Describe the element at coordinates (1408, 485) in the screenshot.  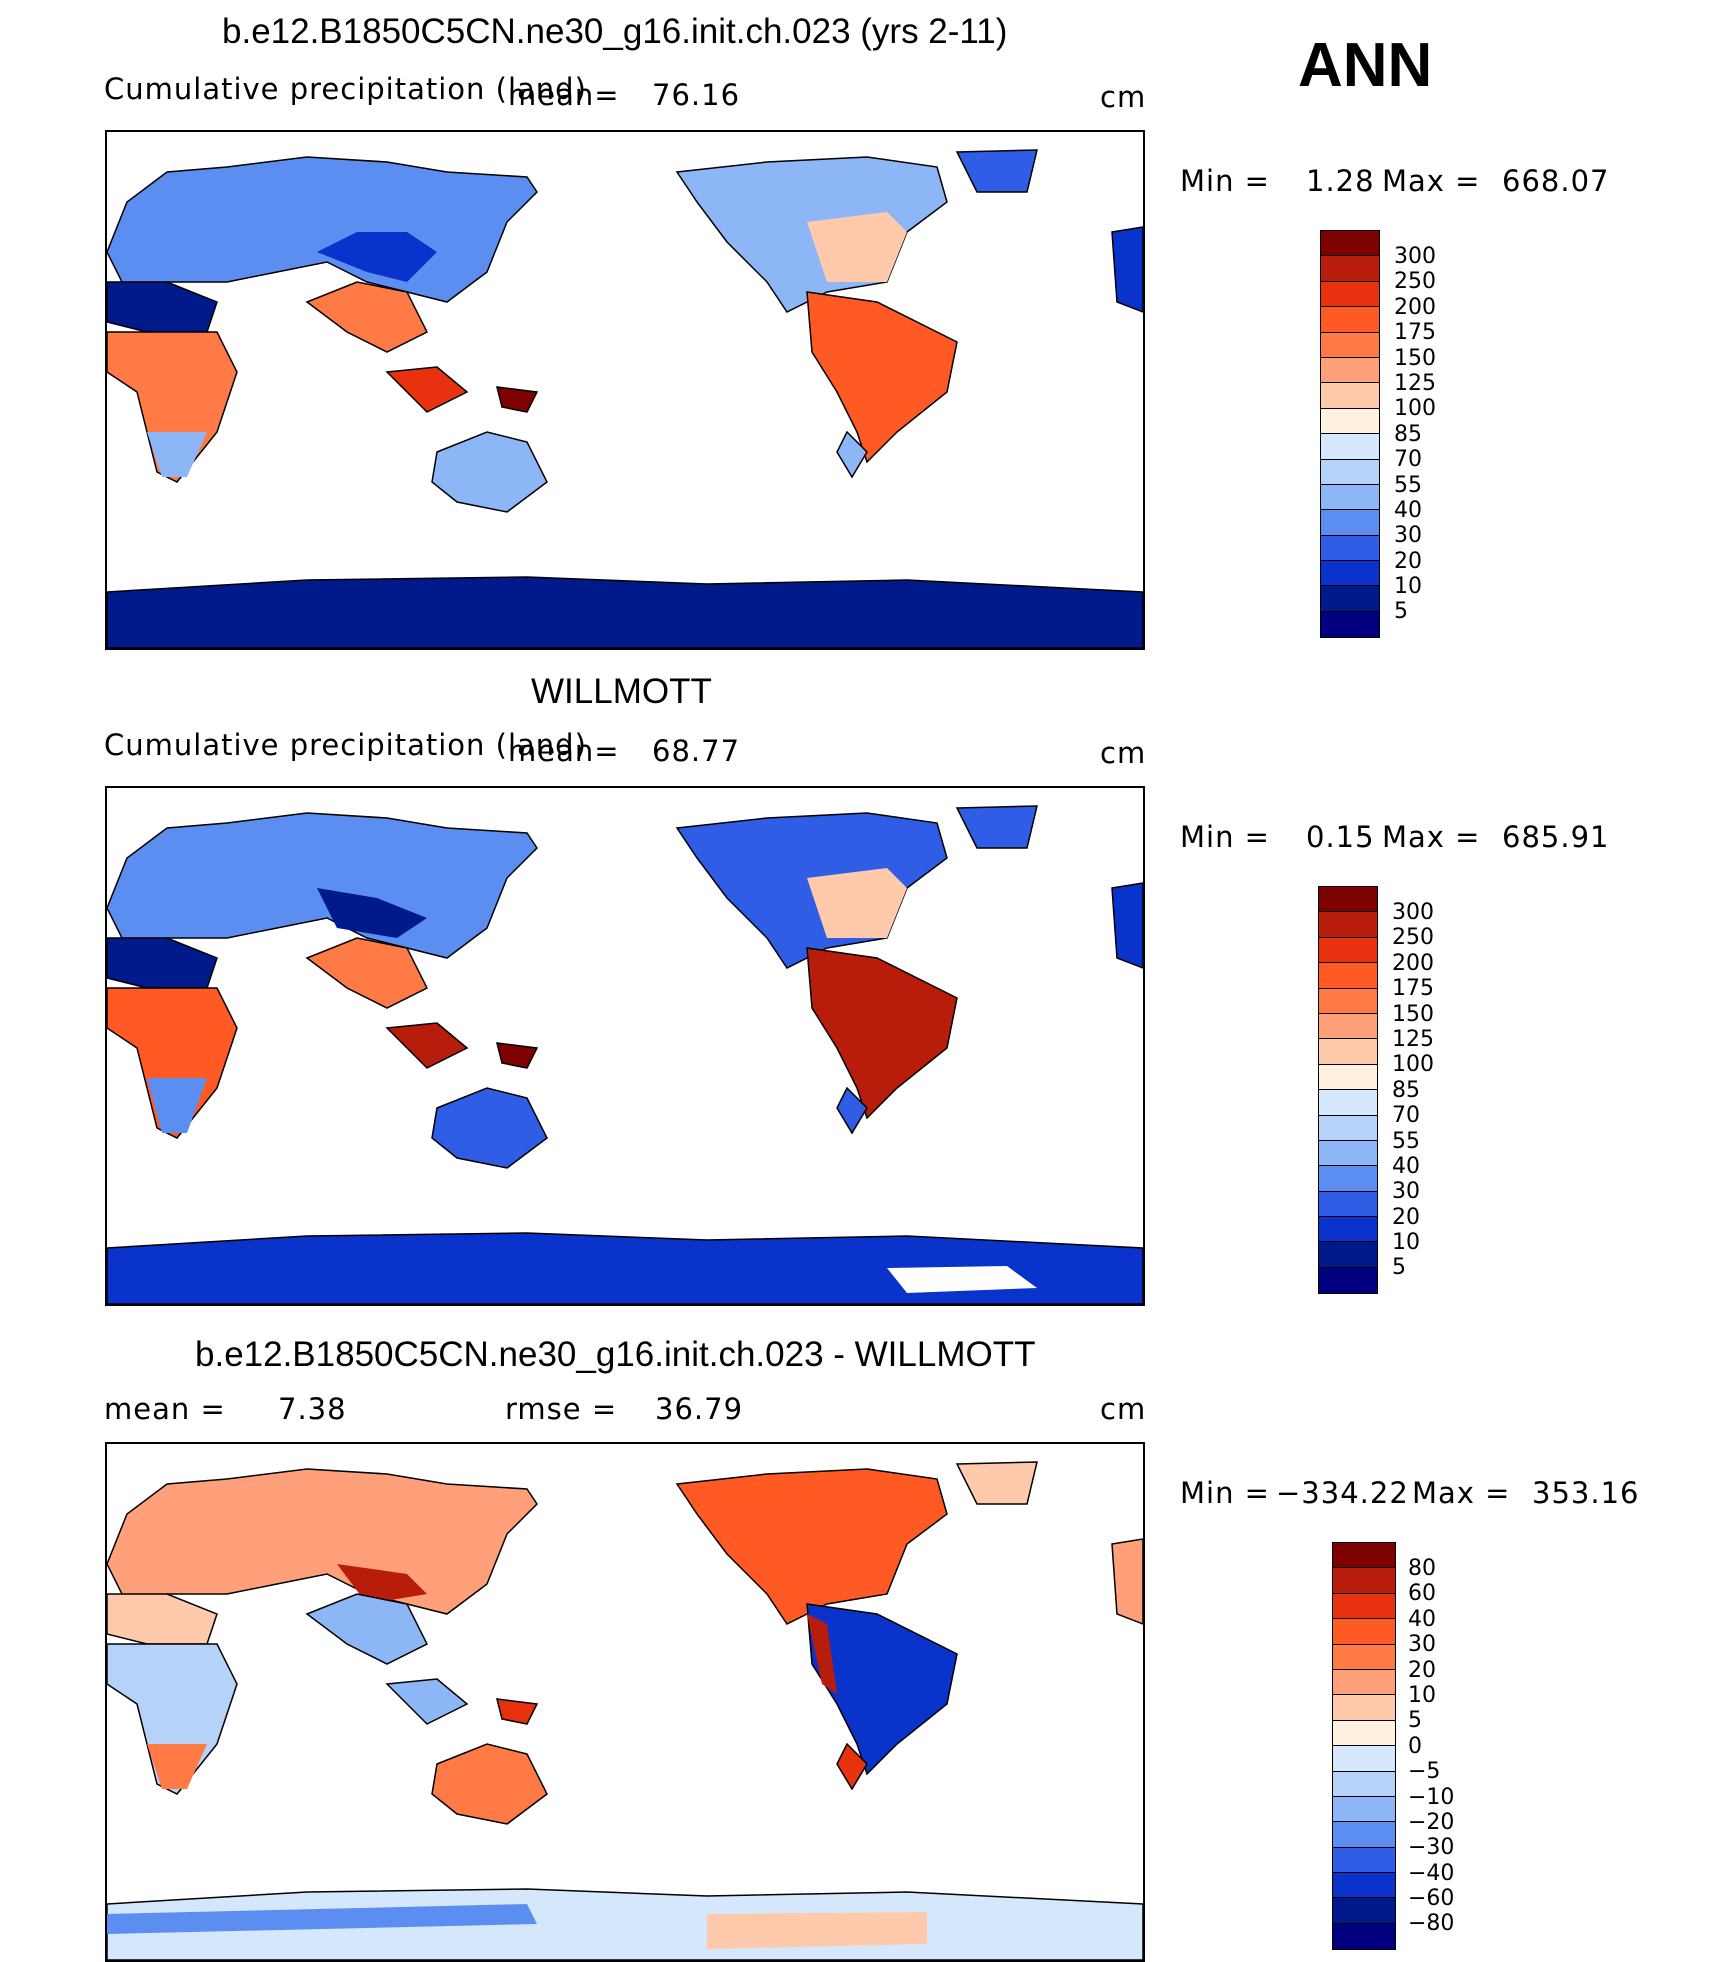
I see `colorbar-tick-label: 55` at that location.